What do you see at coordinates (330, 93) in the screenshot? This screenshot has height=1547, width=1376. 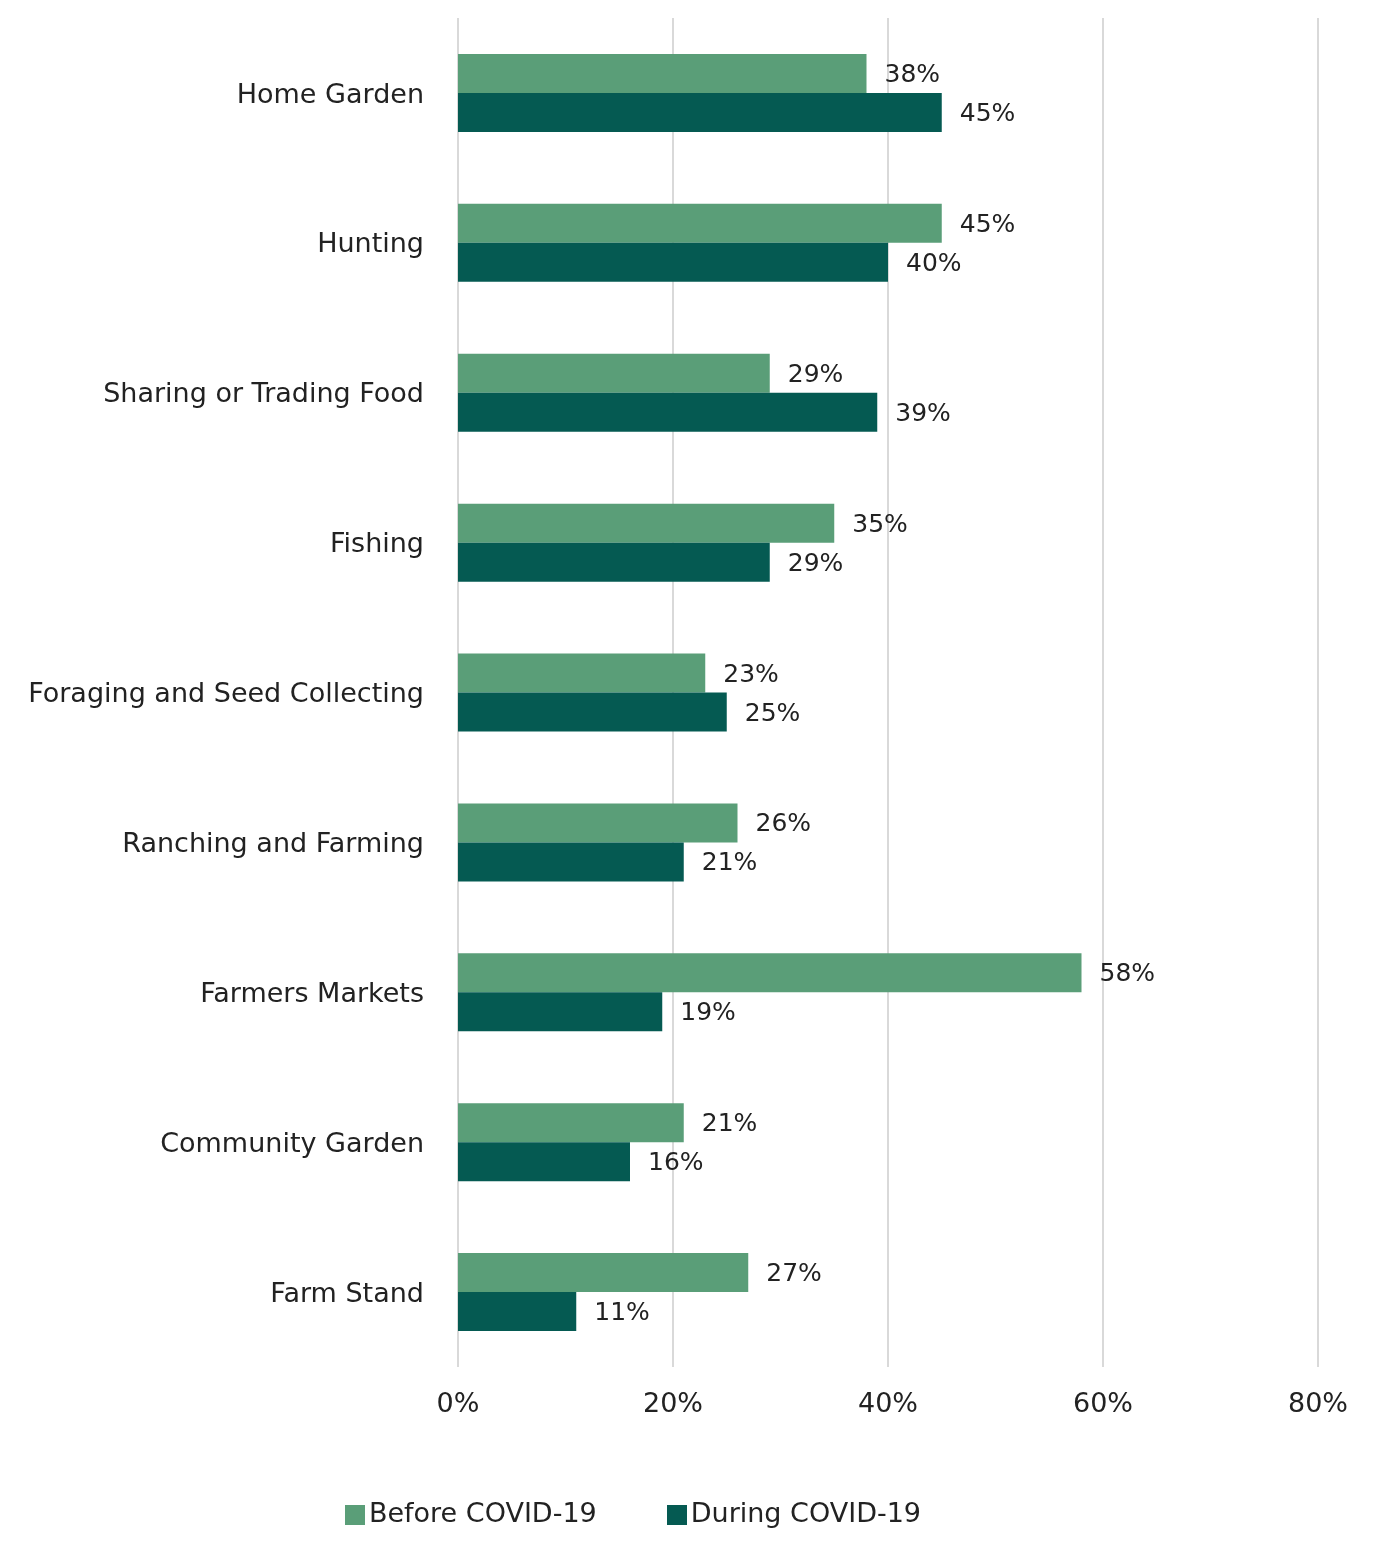 I see `y-tick-label: Home Garden` at bounding box center [330, 93].